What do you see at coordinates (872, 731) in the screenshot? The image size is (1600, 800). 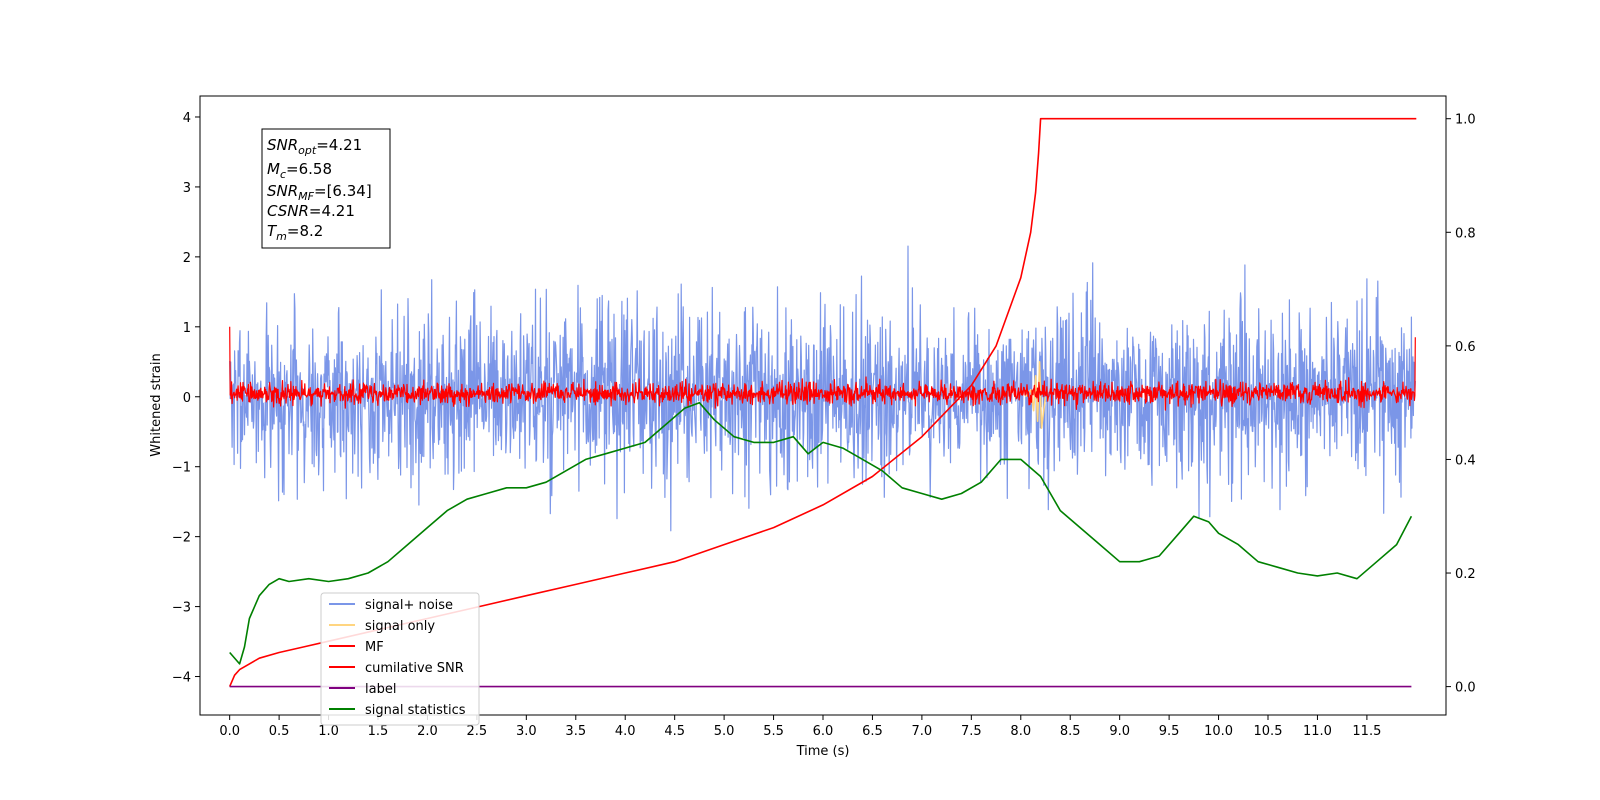 I see `x-tick-label: 6.5` at bounding box center [872, 731].